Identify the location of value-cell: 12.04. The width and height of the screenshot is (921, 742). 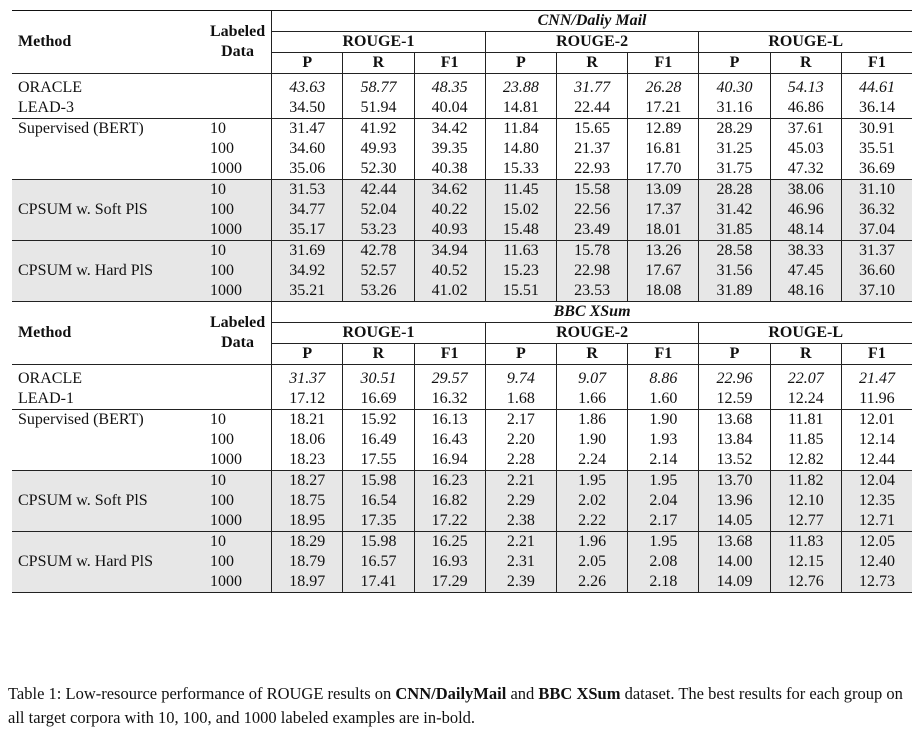
(876, 480).